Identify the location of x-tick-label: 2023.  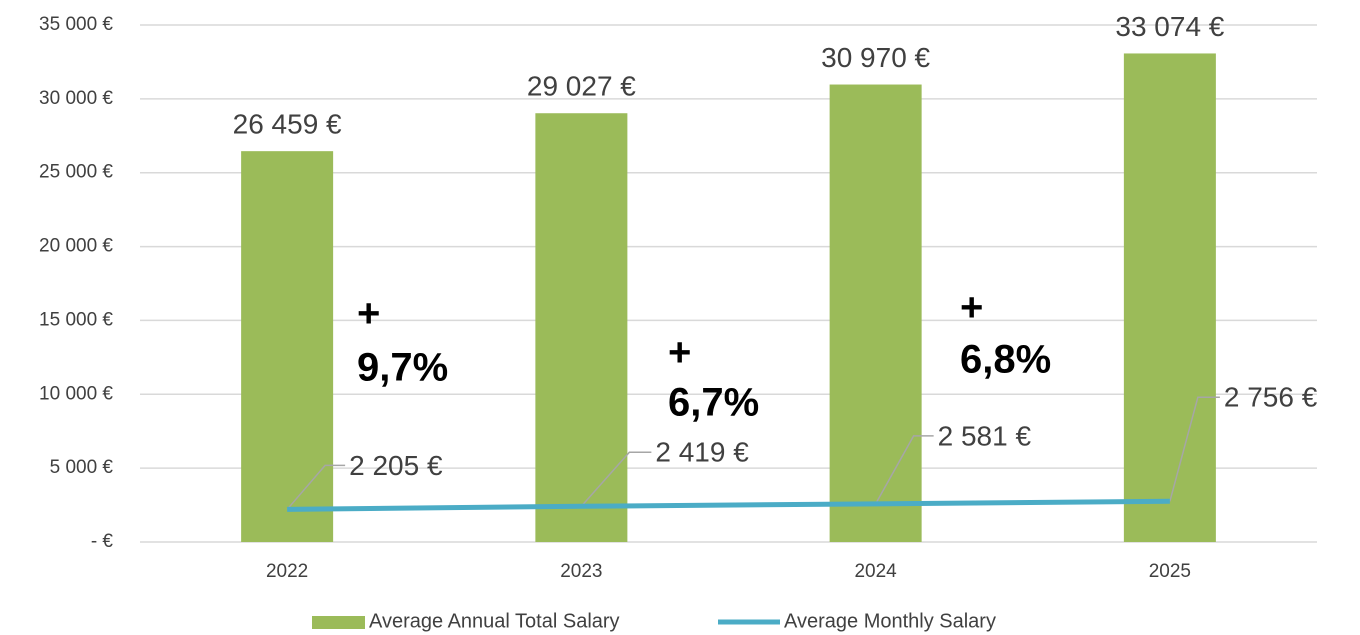
(581, 571).